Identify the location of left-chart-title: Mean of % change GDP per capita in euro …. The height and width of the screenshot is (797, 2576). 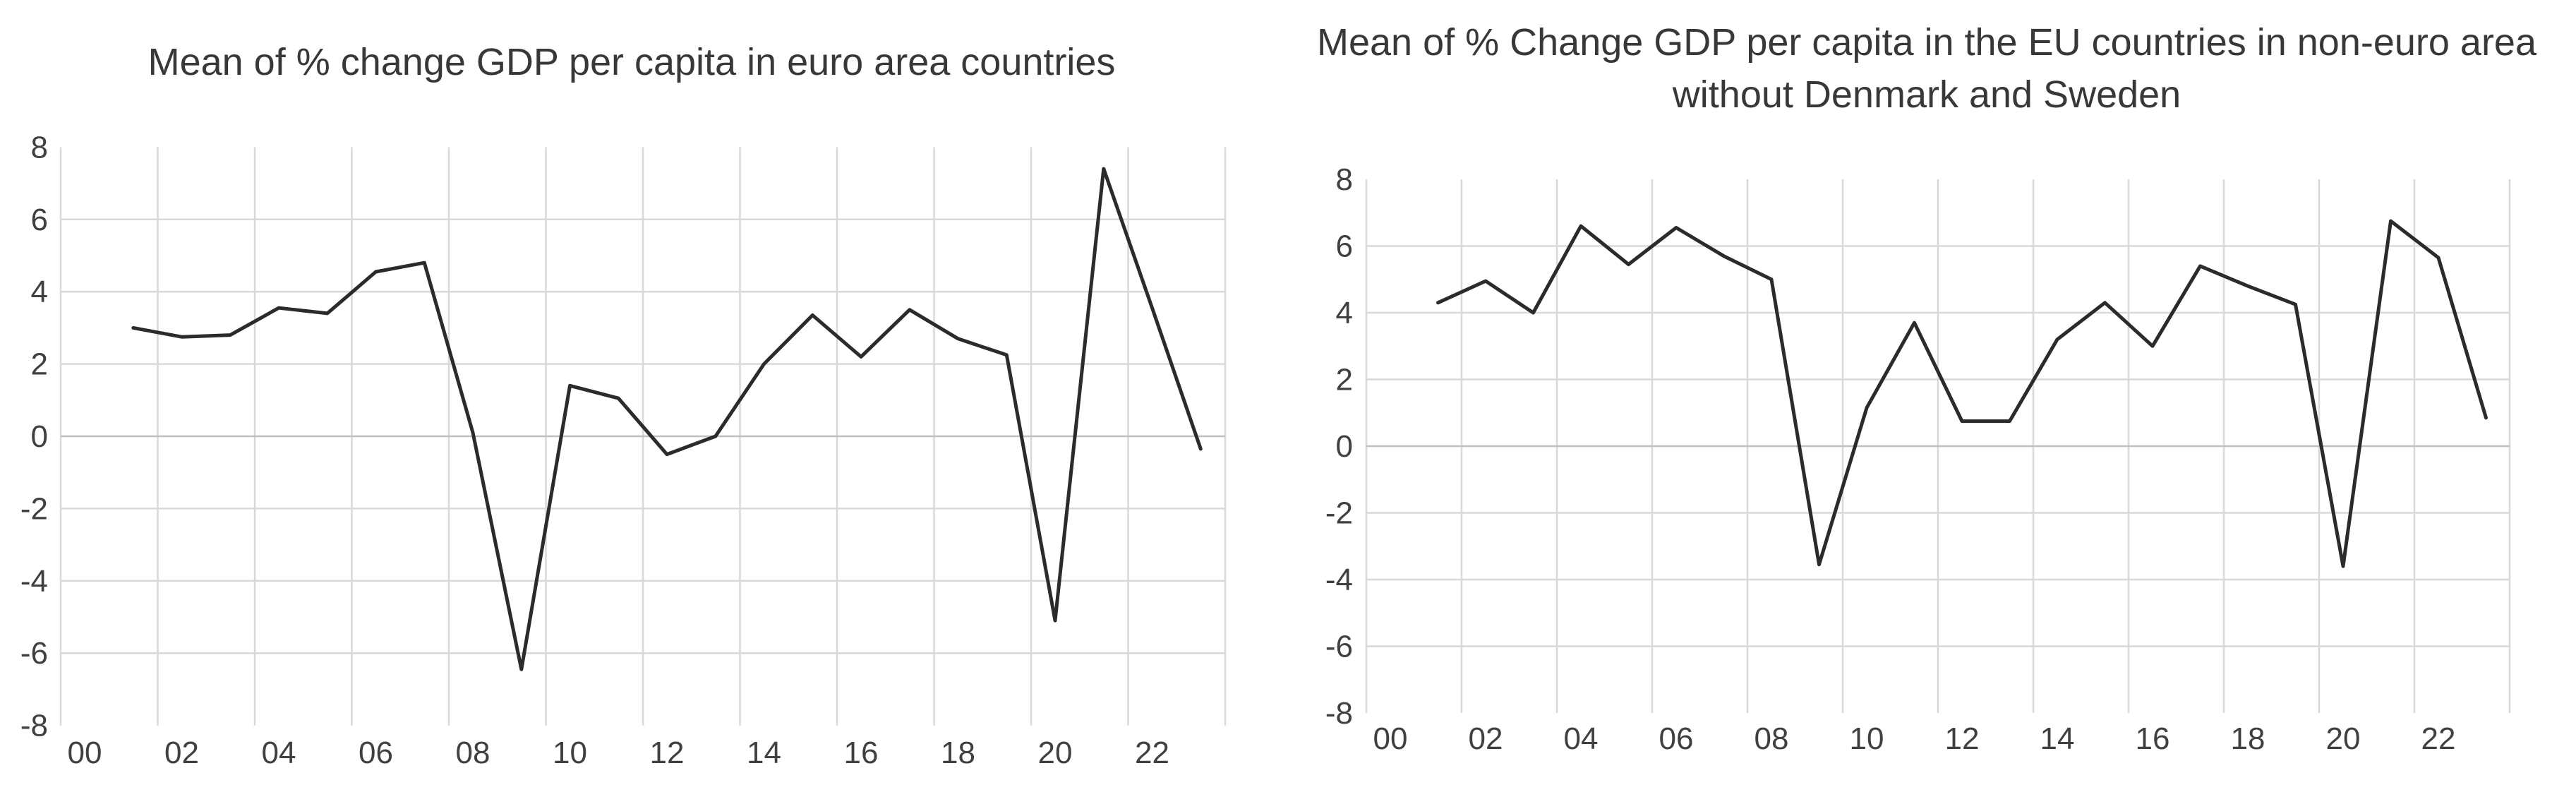
(632, 62).